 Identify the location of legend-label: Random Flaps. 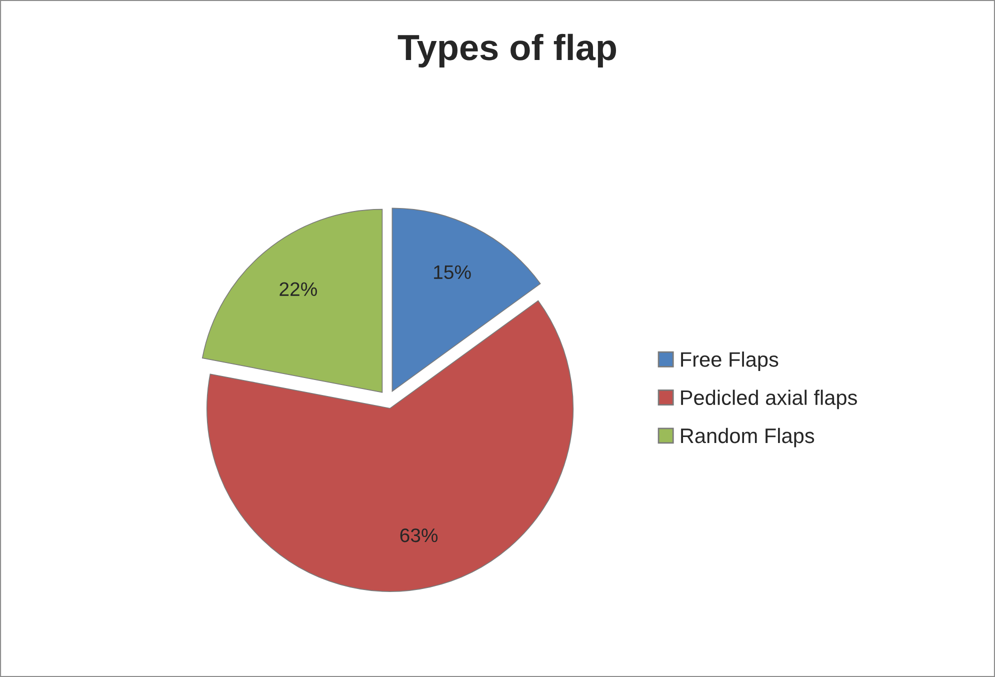
(747, 438).